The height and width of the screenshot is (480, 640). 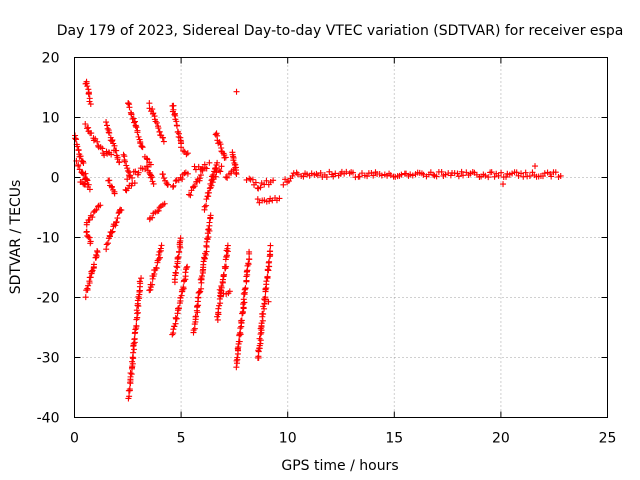 What do you see at coordinates (135, 338) in the screenshot?
I see `series-arc10` at bounding box center [135, 338].